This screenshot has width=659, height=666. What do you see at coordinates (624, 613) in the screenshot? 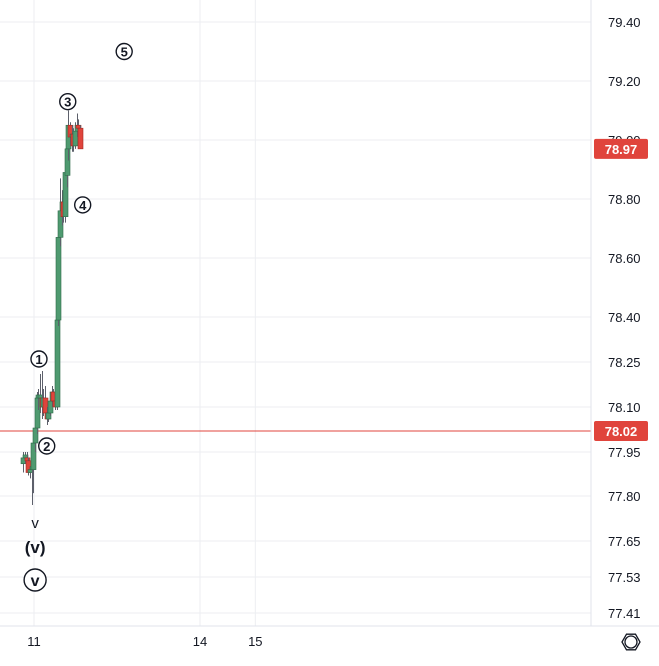
I see `price-tick-label: 77.41` at bounding box center [624, 613].